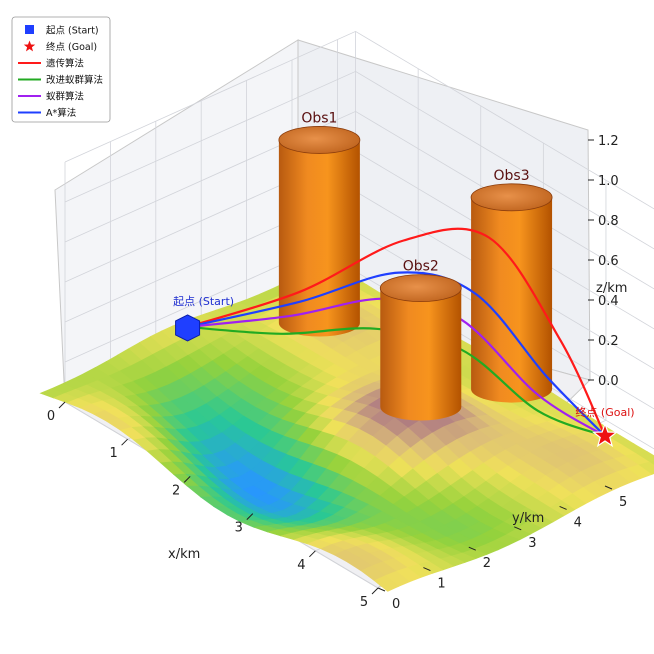 Image resolution: width=654 pixels, height=654 pixels. Describe the element at coordinates (61, 113) in the screenshot. I see `legend-label: A*算法` at that location.